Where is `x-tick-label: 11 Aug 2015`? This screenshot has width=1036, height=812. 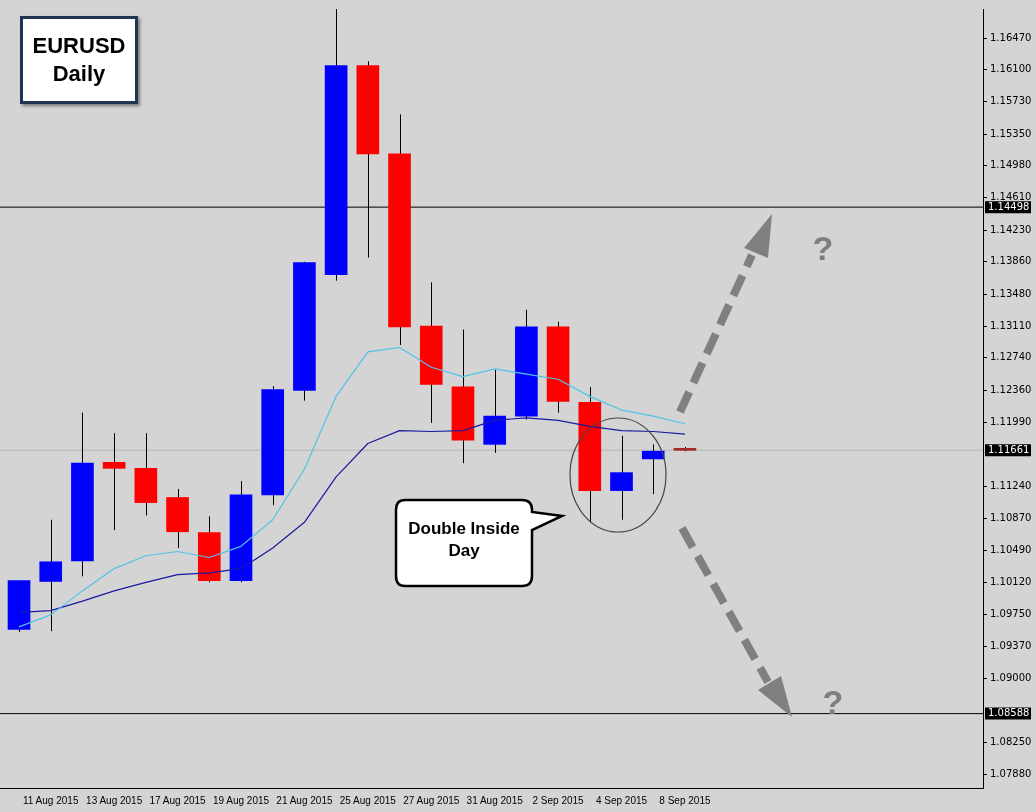
x-tick-label: 11 Aug 2015 is located at coordinates (51, 800).